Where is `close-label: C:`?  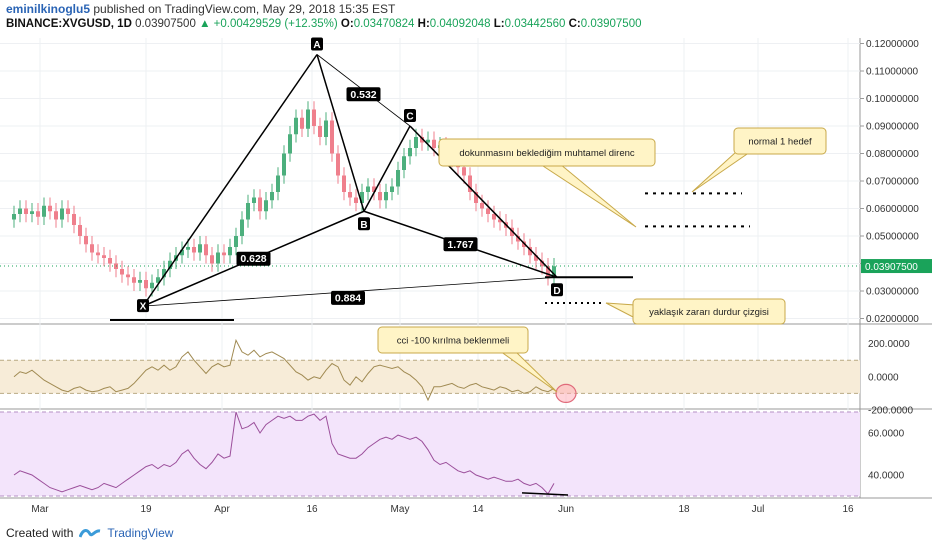 close-label: C: is located at coordinates (574, 24).